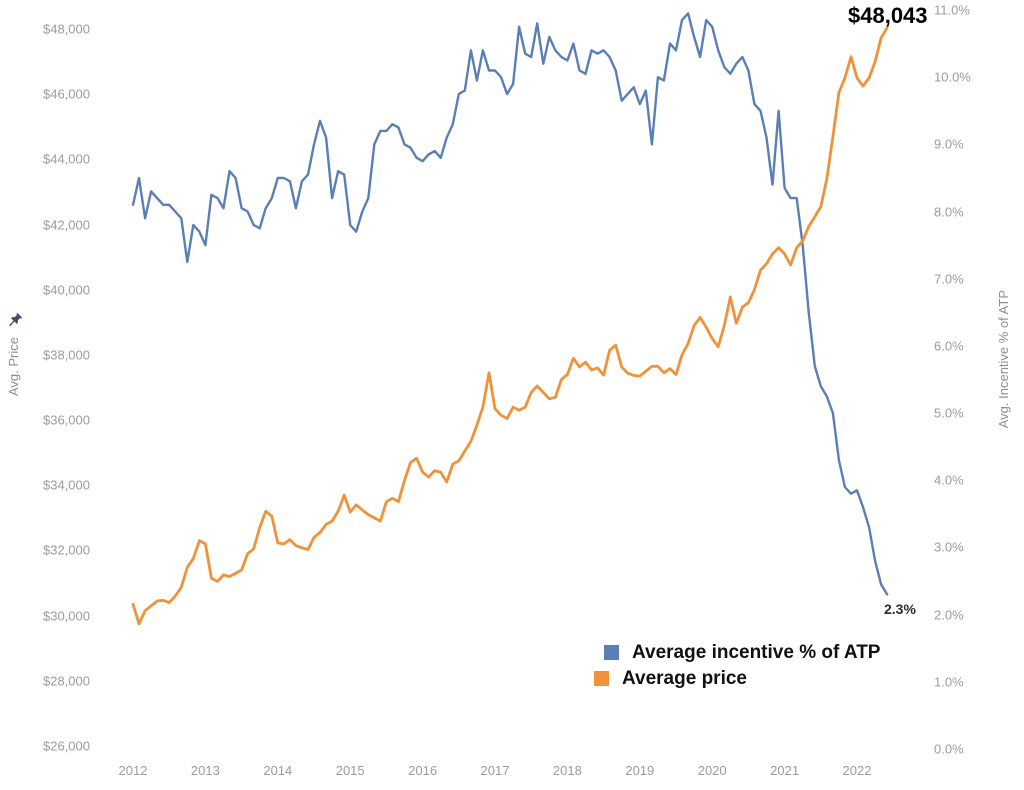 This screenshot has width=1024, height=790. Describe the element at coordinates (66, 290) in the screenshot. I see `left-axis-tick-label: $40,000` at that location.